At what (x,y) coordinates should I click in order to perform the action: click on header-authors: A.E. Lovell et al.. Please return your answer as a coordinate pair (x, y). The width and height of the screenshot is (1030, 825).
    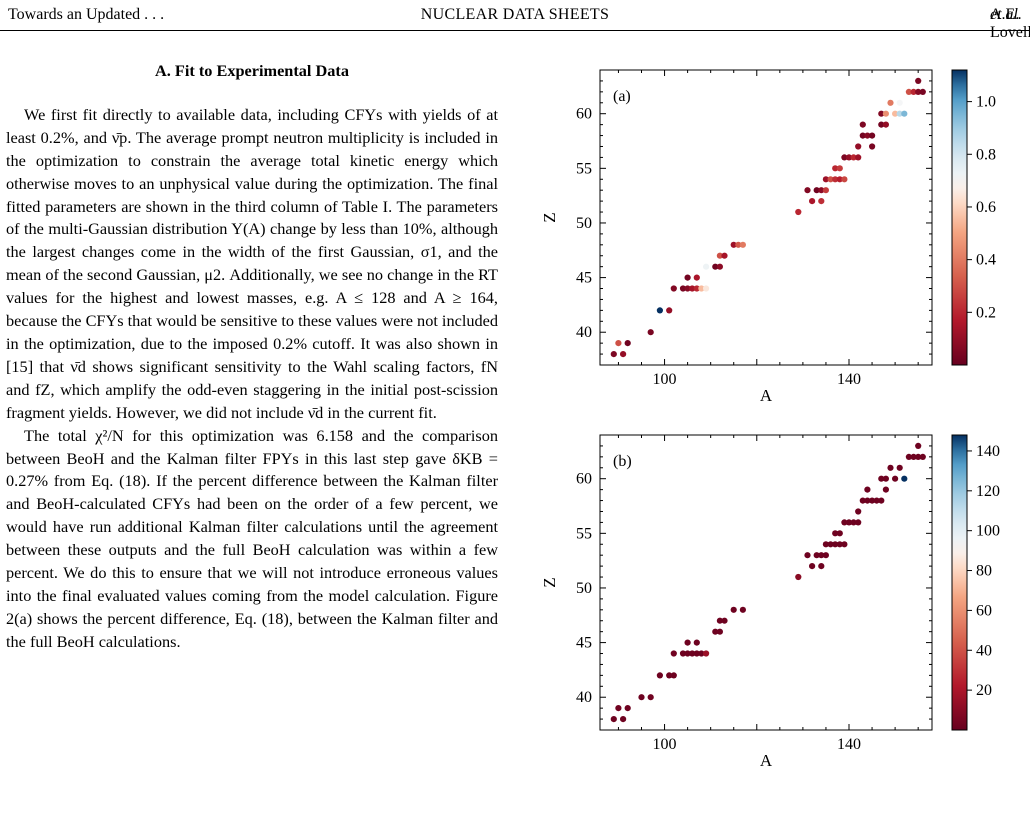
    Looking at the image, I should click on (1010, 23).